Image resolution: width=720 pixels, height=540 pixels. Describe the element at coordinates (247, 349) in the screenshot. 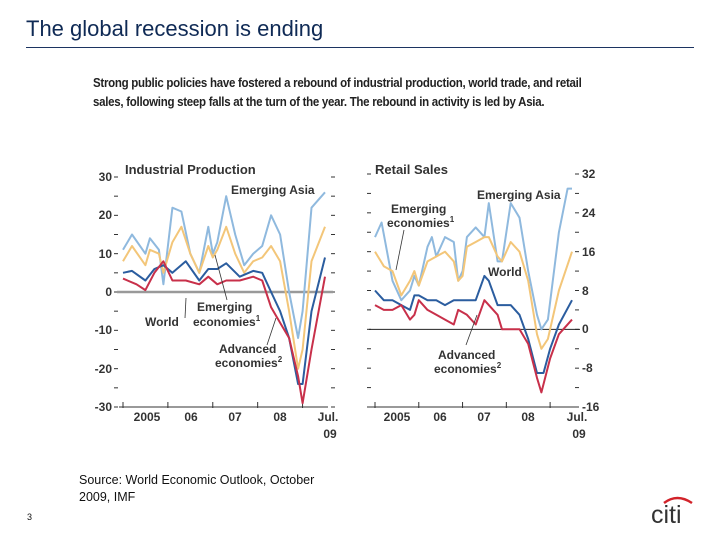

I see `ip-label-advanced-economies: Advanced` at that location.